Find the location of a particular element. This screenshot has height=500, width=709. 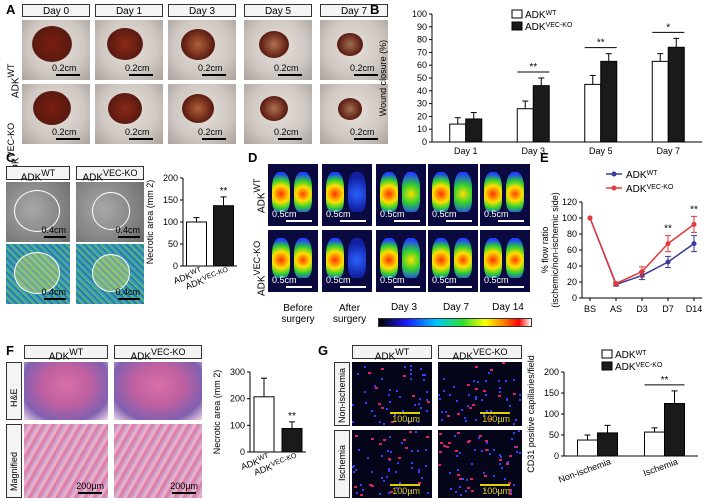

y-tick-label: 30 is located at coordinates (422, 104).